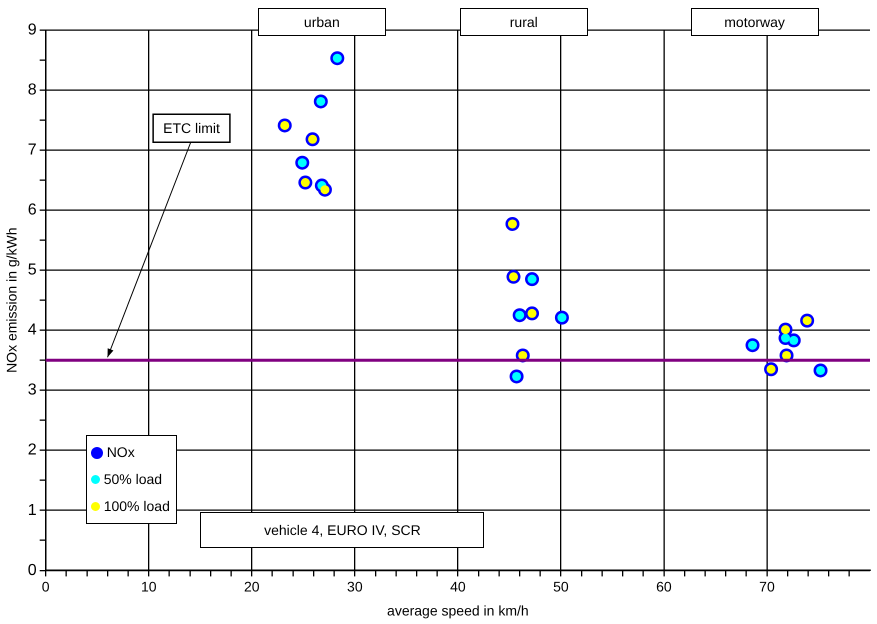  Describe the element at coordinates (524, 22) in the screenshot. I see `text-box: rural` at that location.